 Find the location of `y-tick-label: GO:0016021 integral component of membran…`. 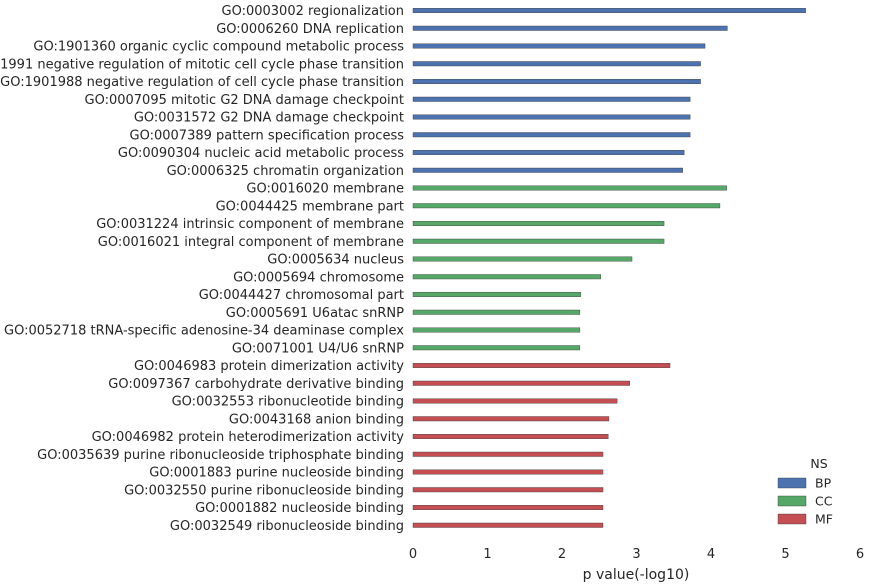

y-tick-label: GO:0016021 integral component of membran… is located at coordinates (251, 242).